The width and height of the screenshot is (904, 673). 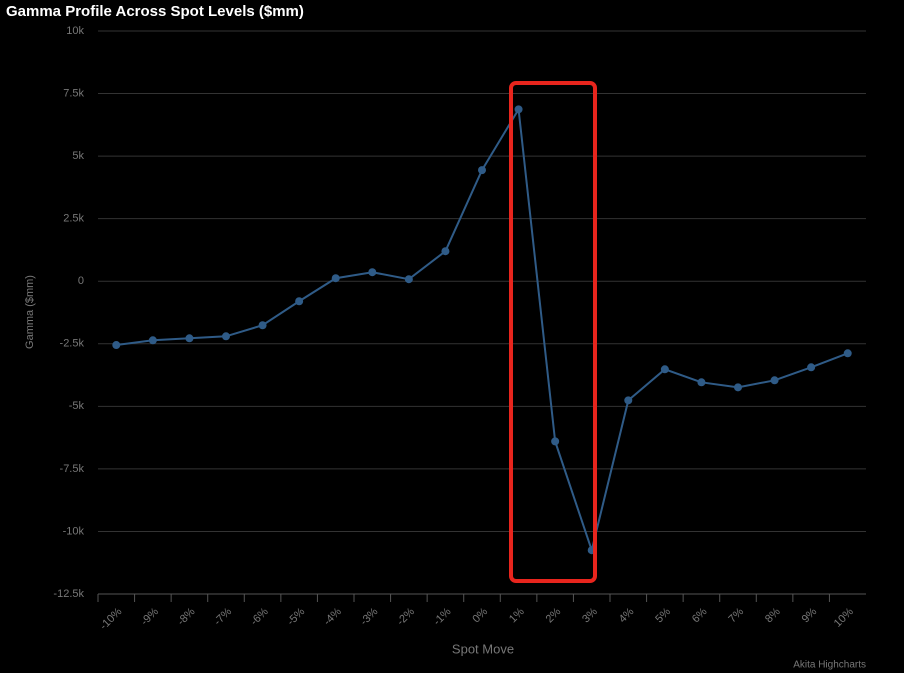 What do you see at coordinates (74, 531) in the screenshot?
I see `y-tick-label: -10k` at bounding box center [74, 531].